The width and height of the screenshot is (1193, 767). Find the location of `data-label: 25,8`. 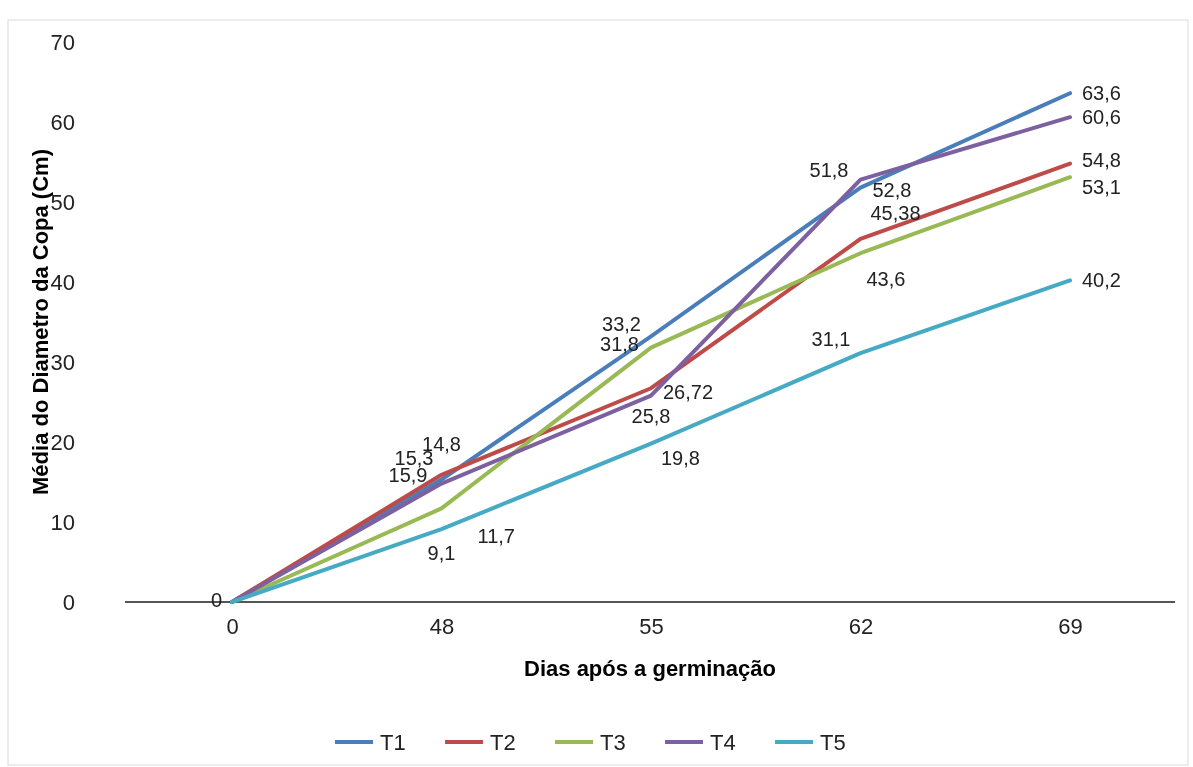

data-label: 25,8 is located at coordinates (651, 415).